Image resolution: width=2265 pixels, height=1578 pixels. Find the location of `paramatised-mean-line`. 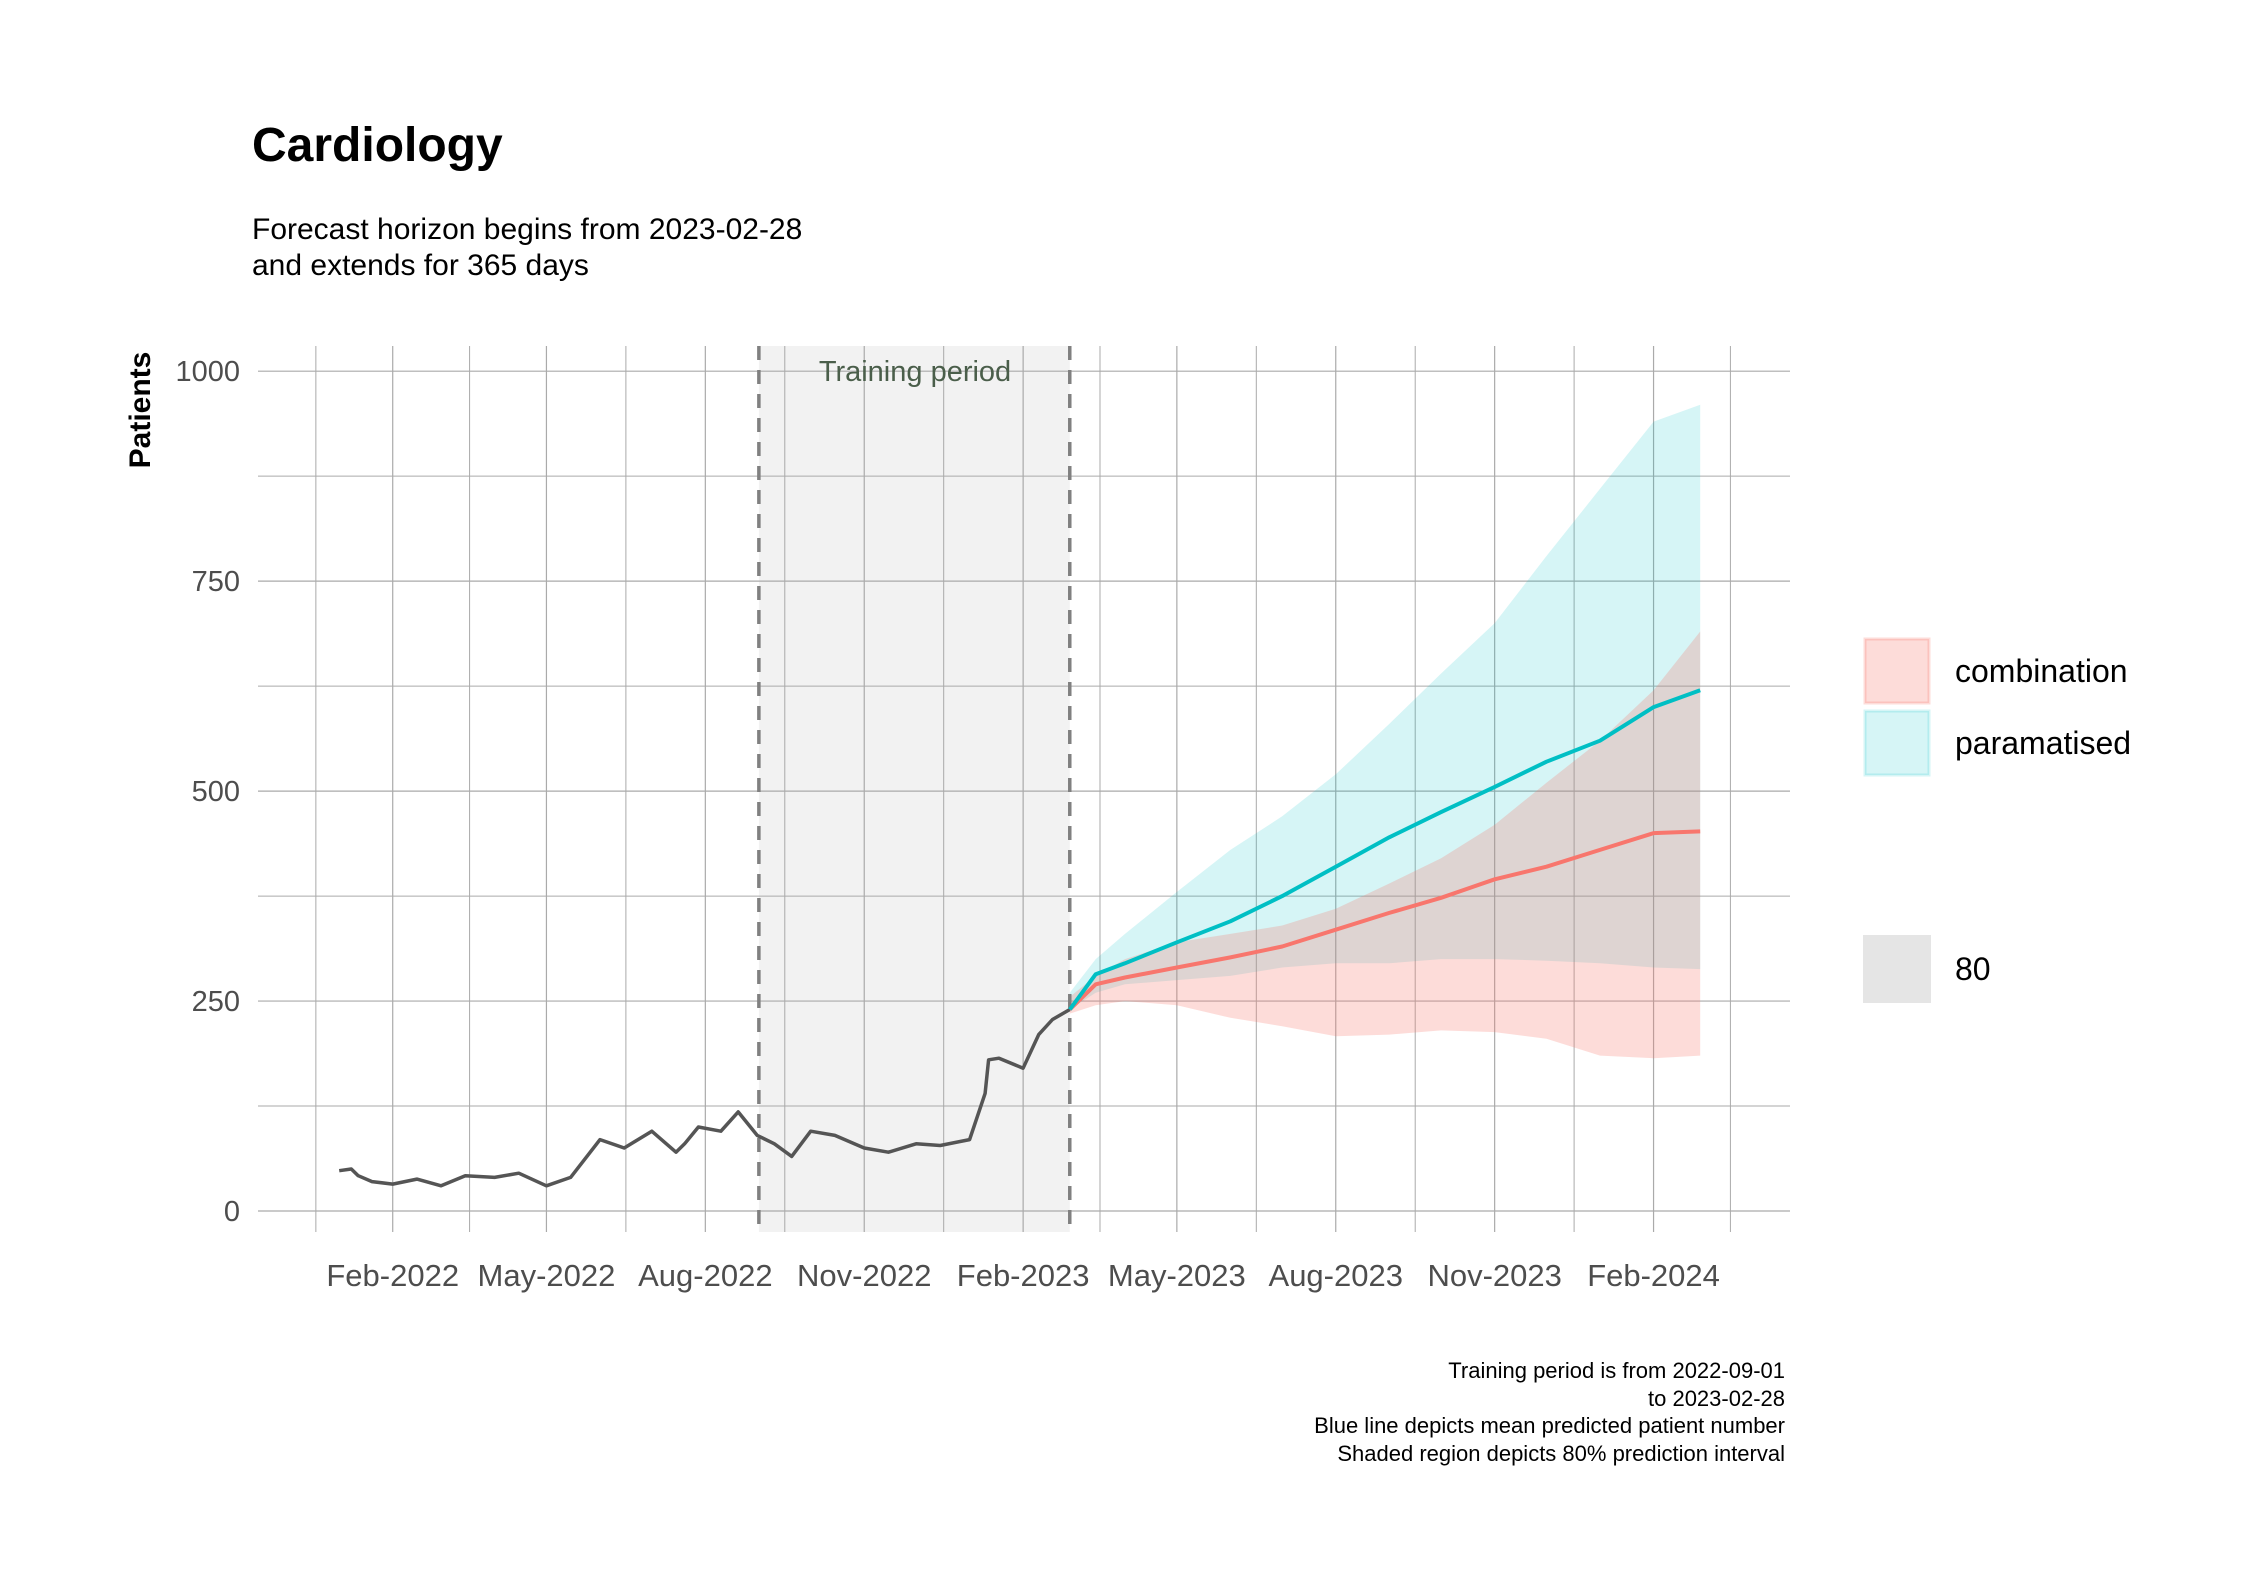

paramatised-mean-line is located at coordinates (1384, 849).